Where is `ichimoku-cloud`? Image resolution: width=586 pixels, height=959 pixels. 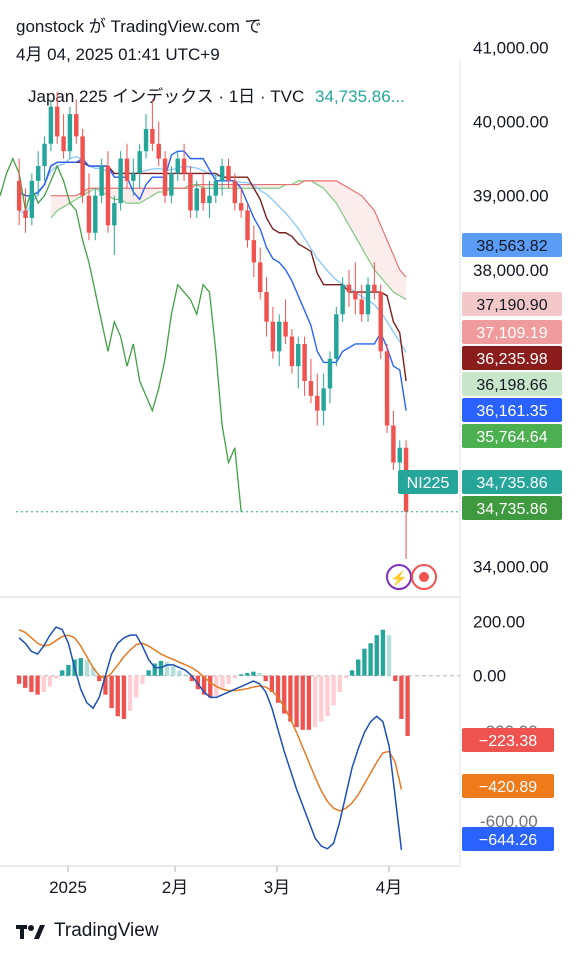 ichimoku-cloud is located at coordinates (228, 240).